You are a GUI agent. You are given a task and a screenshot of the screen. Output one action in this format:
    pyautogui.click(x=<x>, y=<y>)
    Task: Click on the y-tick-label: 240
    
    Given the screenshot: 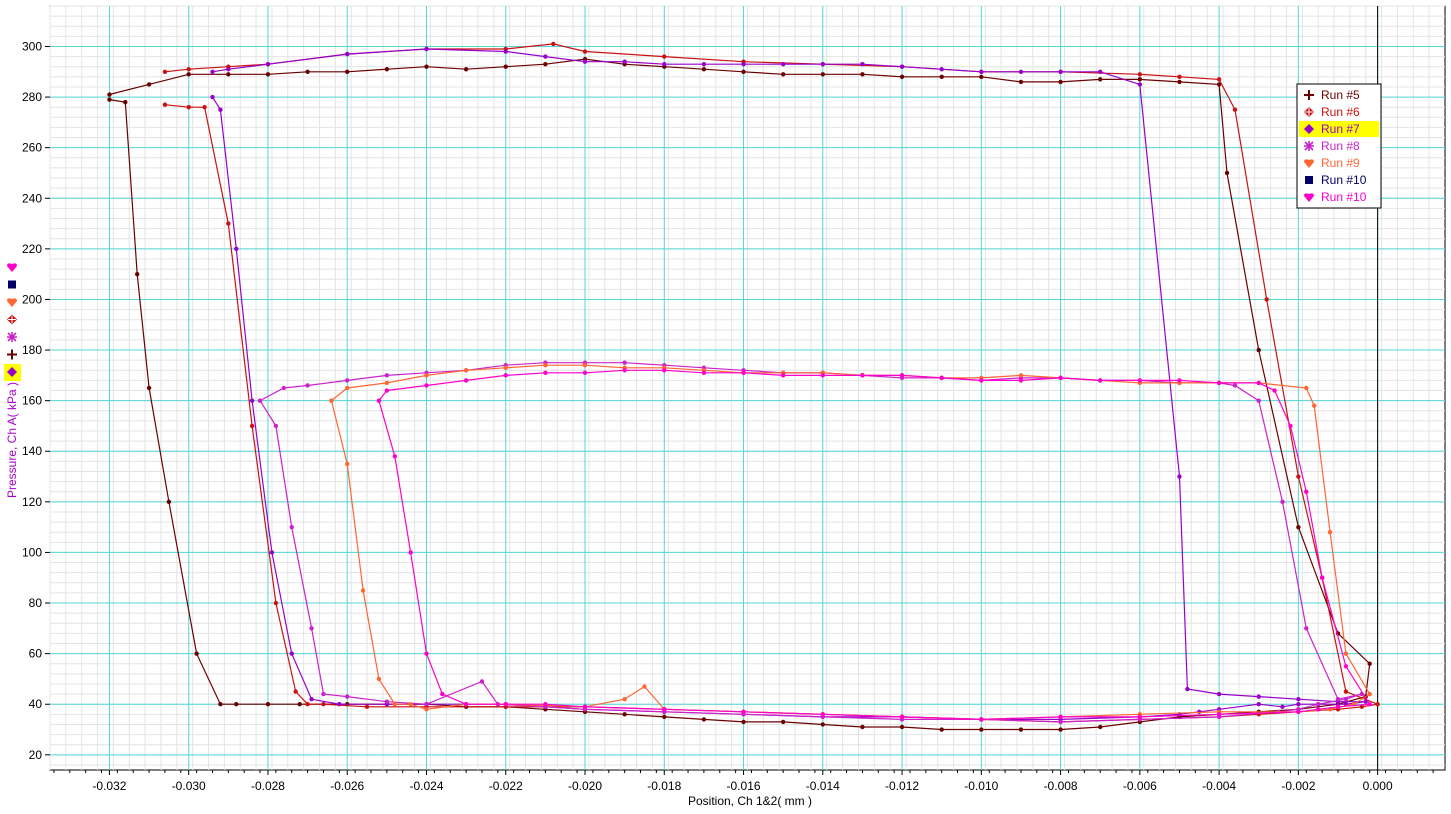 What is the action you would take?
    pyautogui.click(x=32, y=198)
    